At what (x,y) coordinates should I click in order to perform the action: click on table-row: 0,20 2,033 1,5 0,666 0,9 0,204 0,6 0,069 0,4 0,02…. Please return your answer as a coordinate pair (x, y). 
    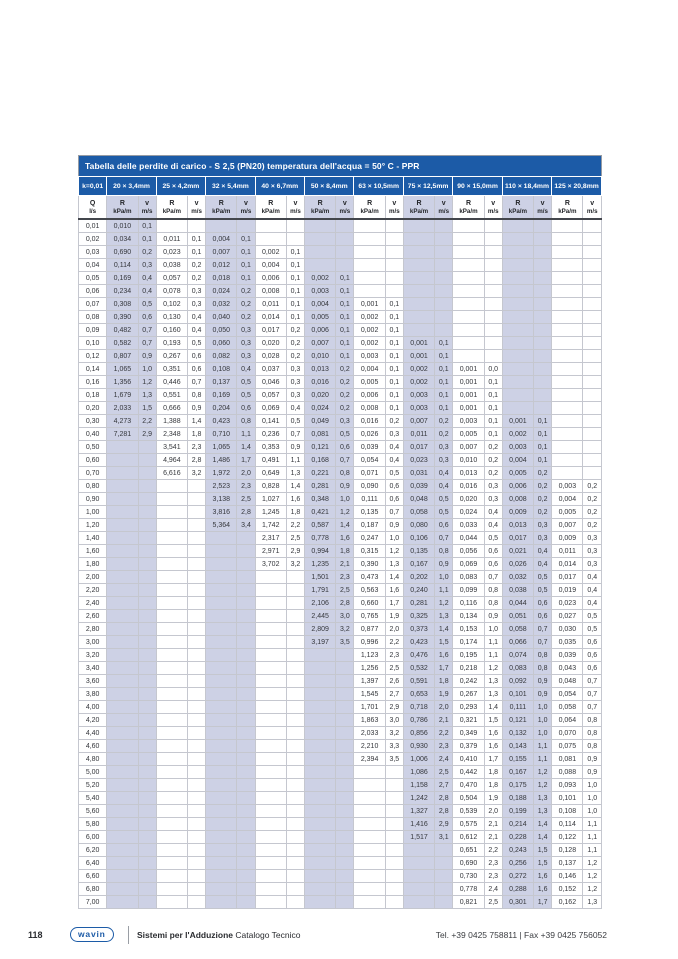
    Looking at the image, I should click on (339, 408).